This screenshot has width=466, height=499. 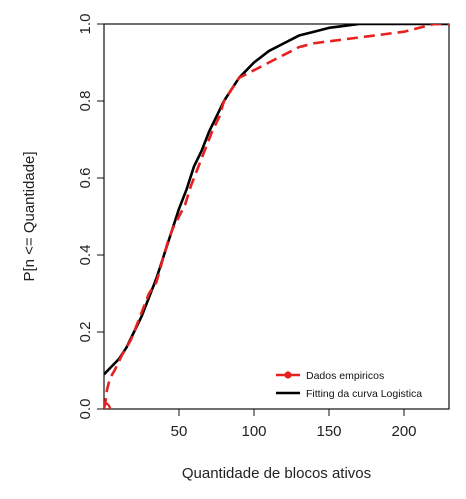 I want to click on legend-entry-empirical: Dados empiricos, so click(x=330, y=376).